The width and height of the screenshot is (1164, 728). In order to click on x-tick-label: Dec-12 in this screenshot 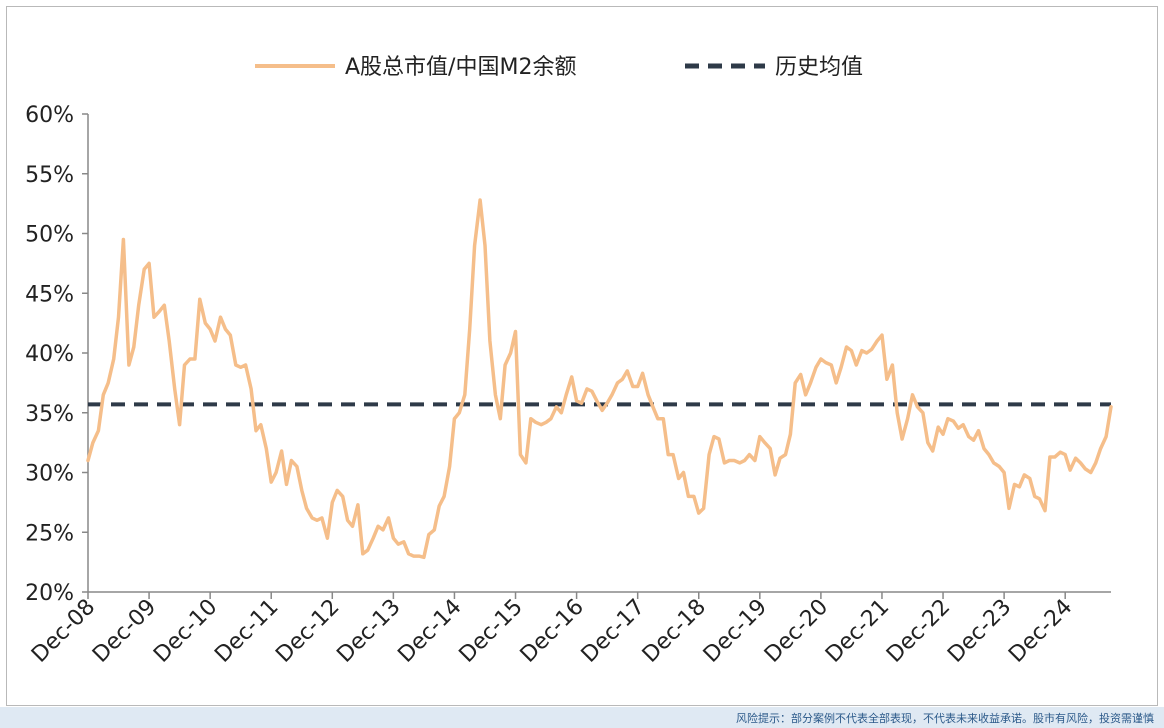, I will do `click(307, 631)`.